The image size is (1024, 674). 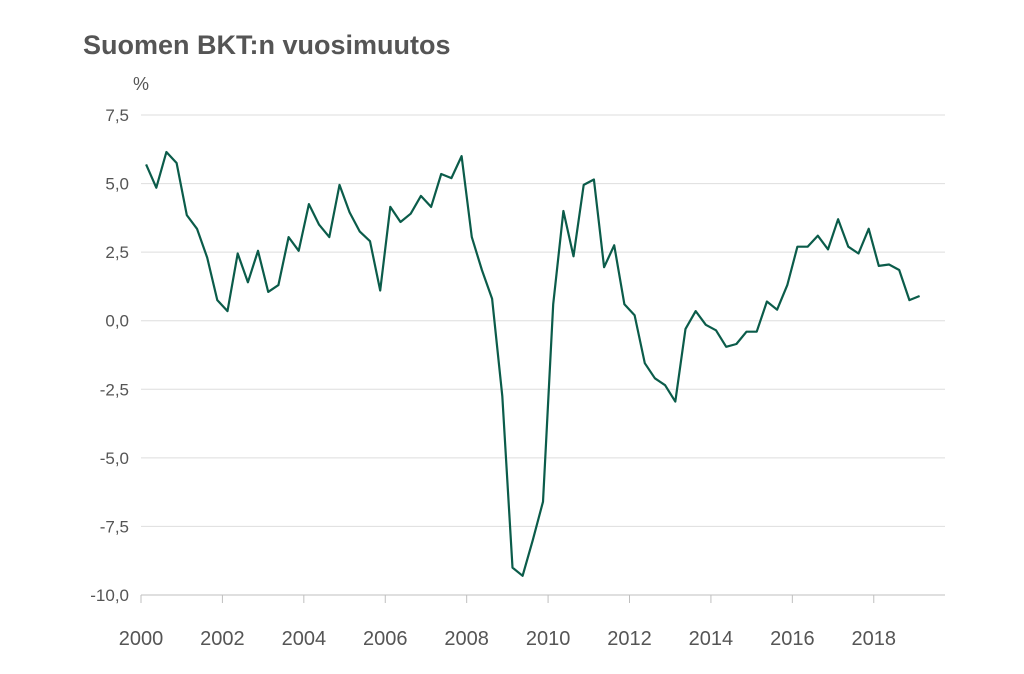 I want to click on x-tick-label: 2008, so click(x=466, y=639).